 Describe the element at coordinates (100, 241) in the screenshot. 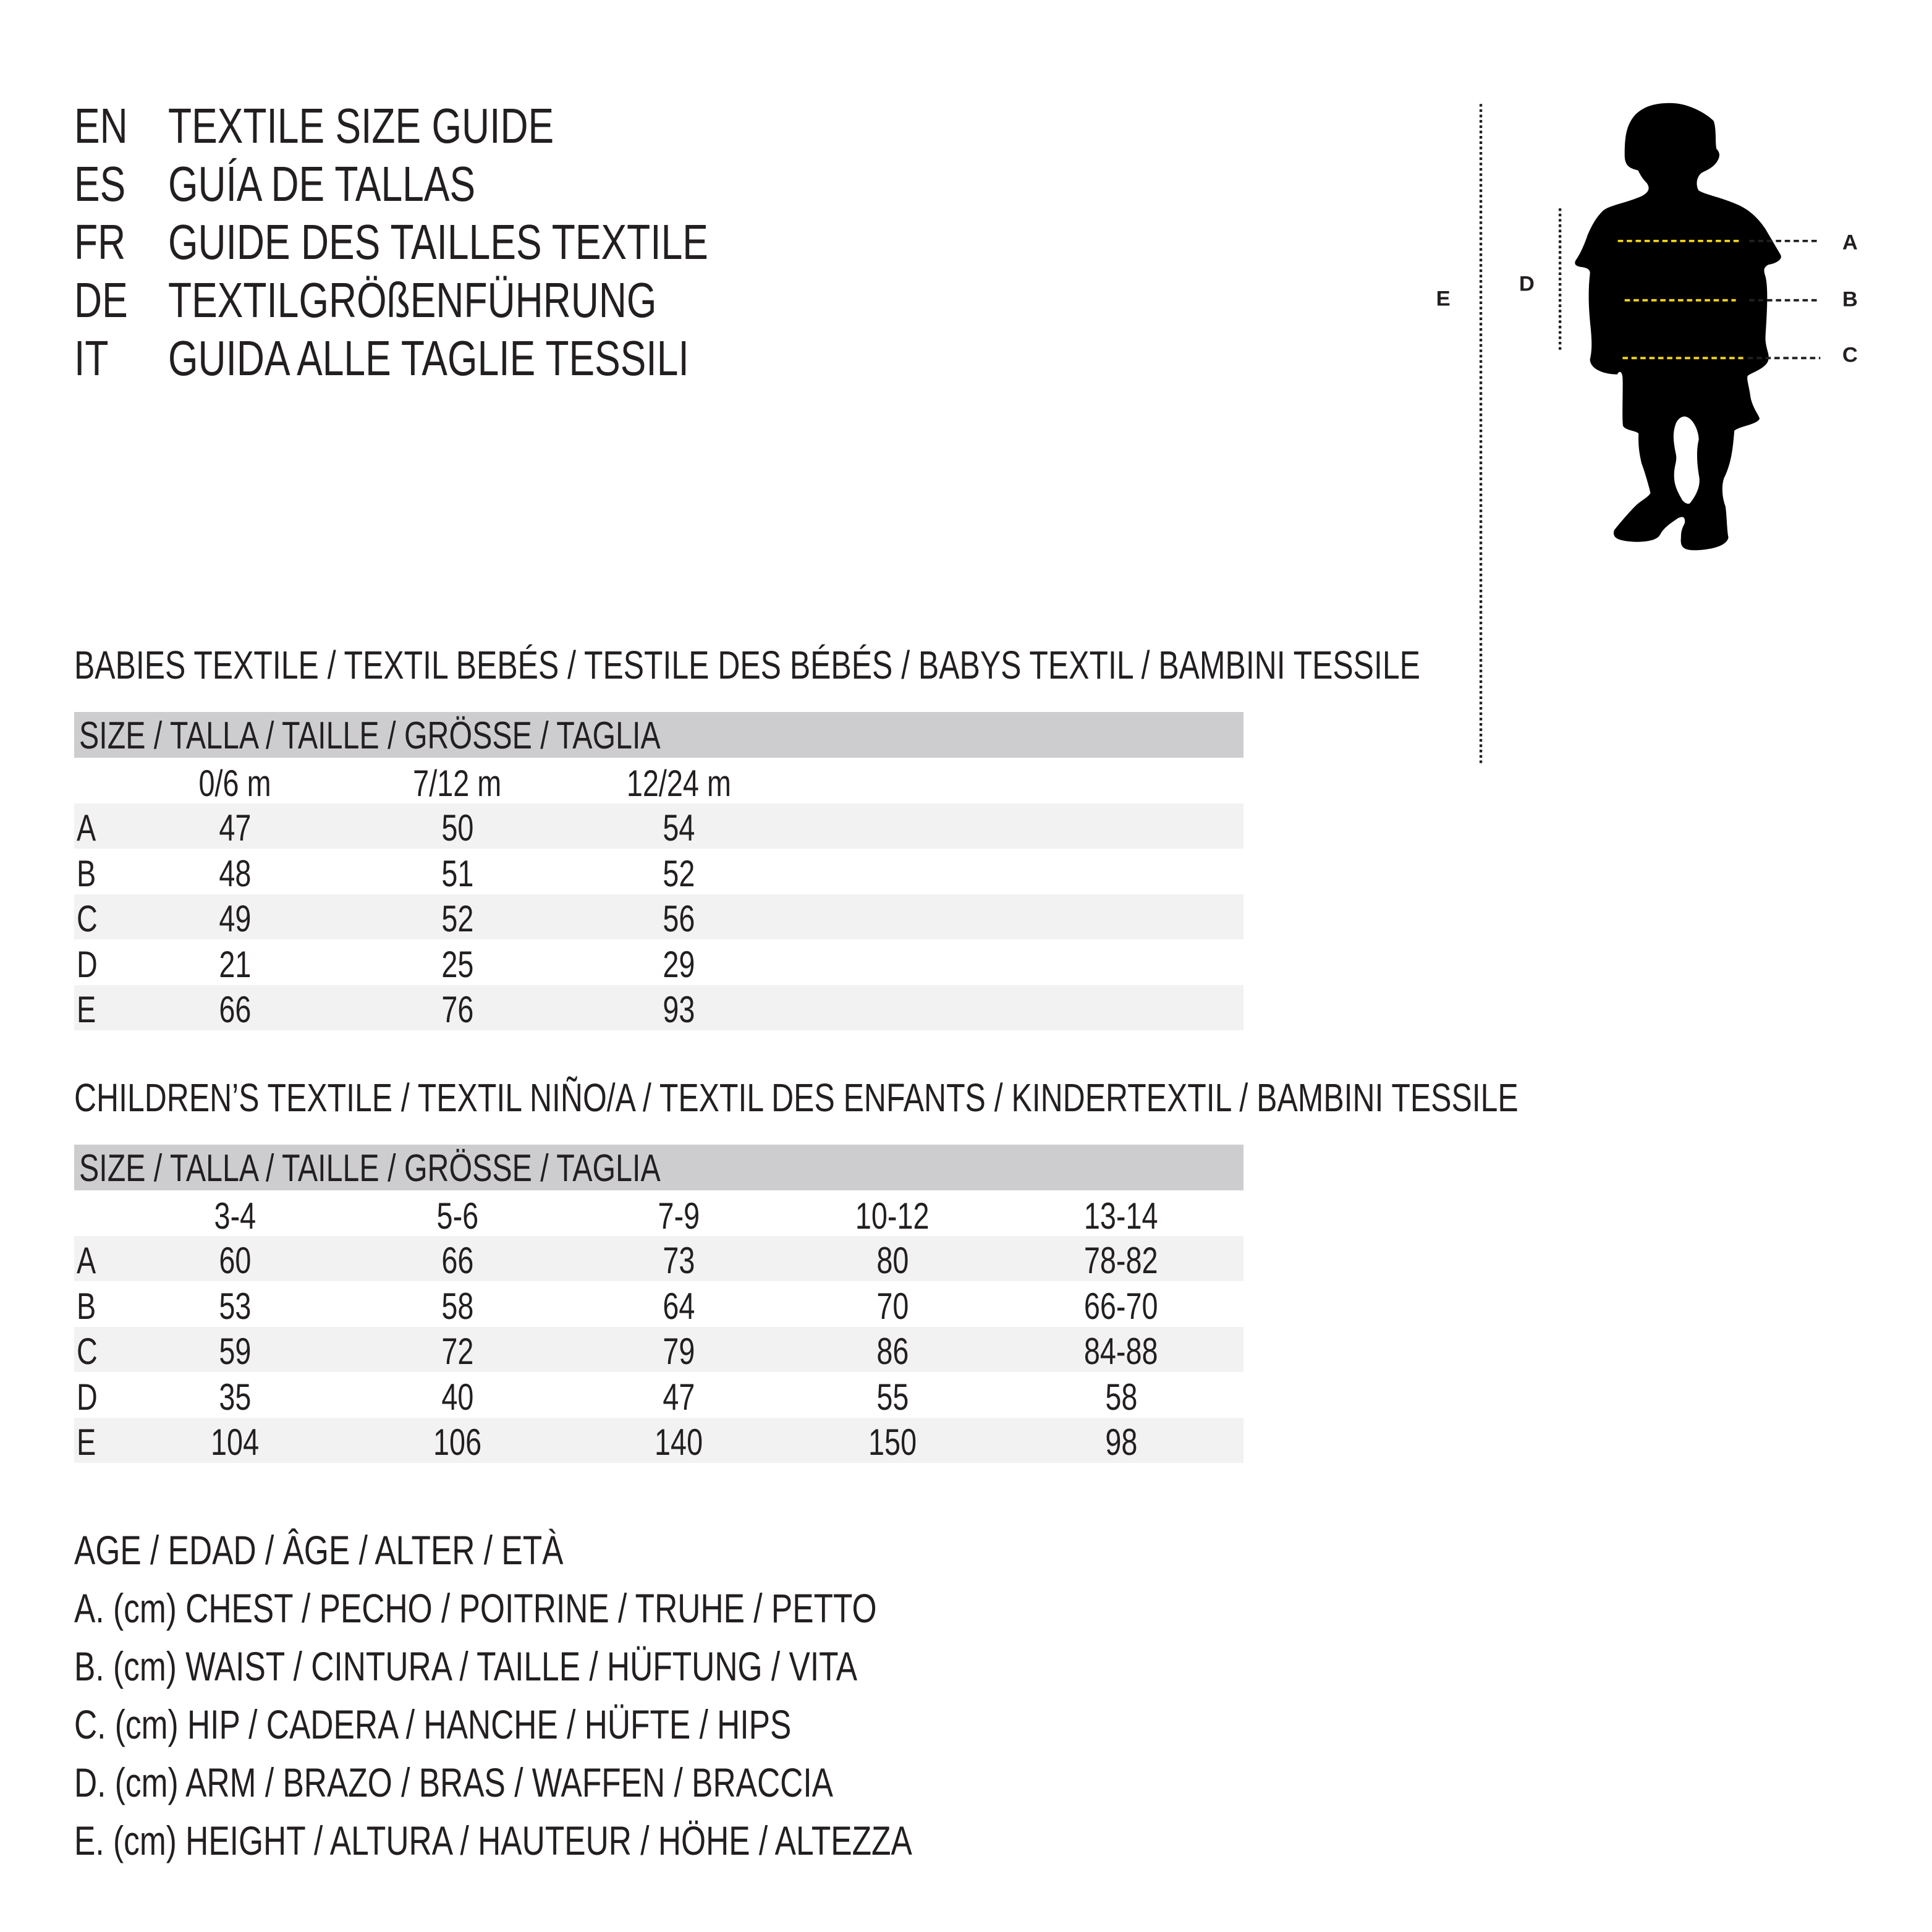

I see `lang-code: FR` at that location.